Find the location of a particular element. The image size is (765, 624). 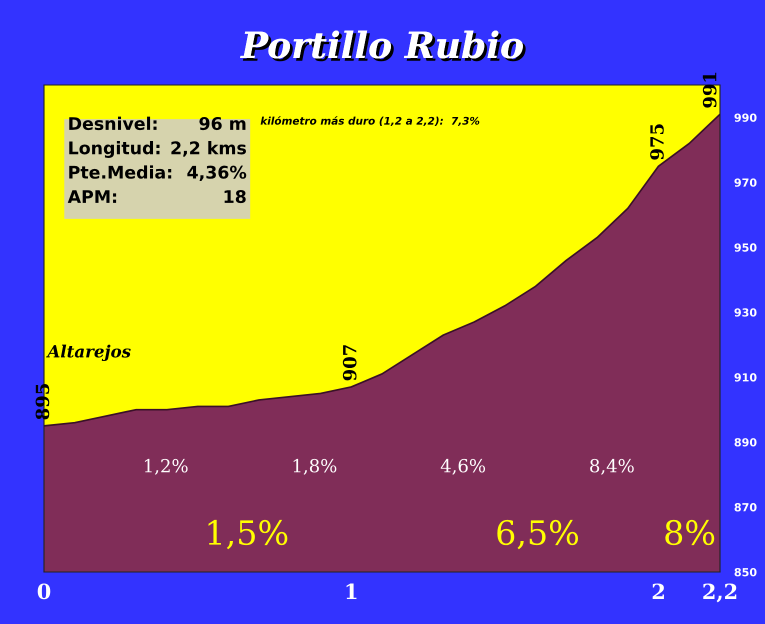

data-label: 975 is located at coordinates (657, 142).